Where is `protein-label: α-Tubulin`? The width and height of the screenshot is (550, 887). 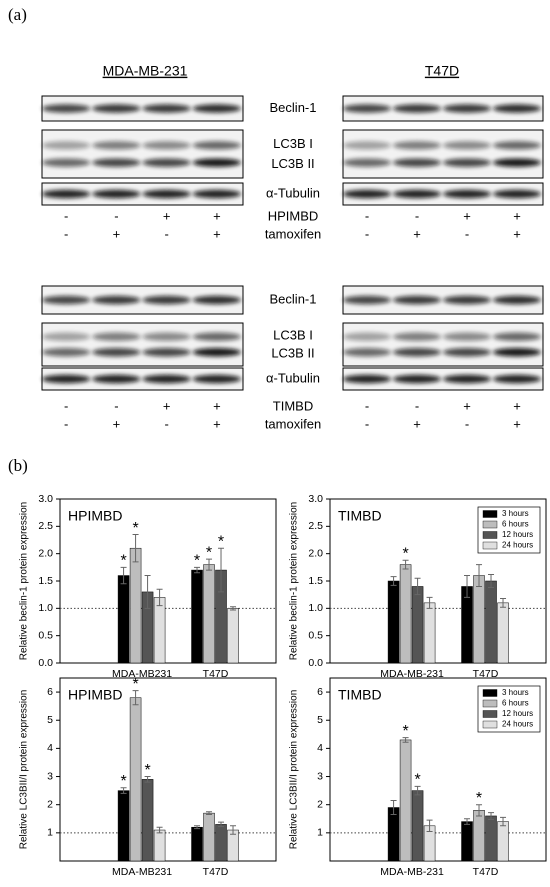 protein-label: α-Tubulin is located at coordinates (293, 192).